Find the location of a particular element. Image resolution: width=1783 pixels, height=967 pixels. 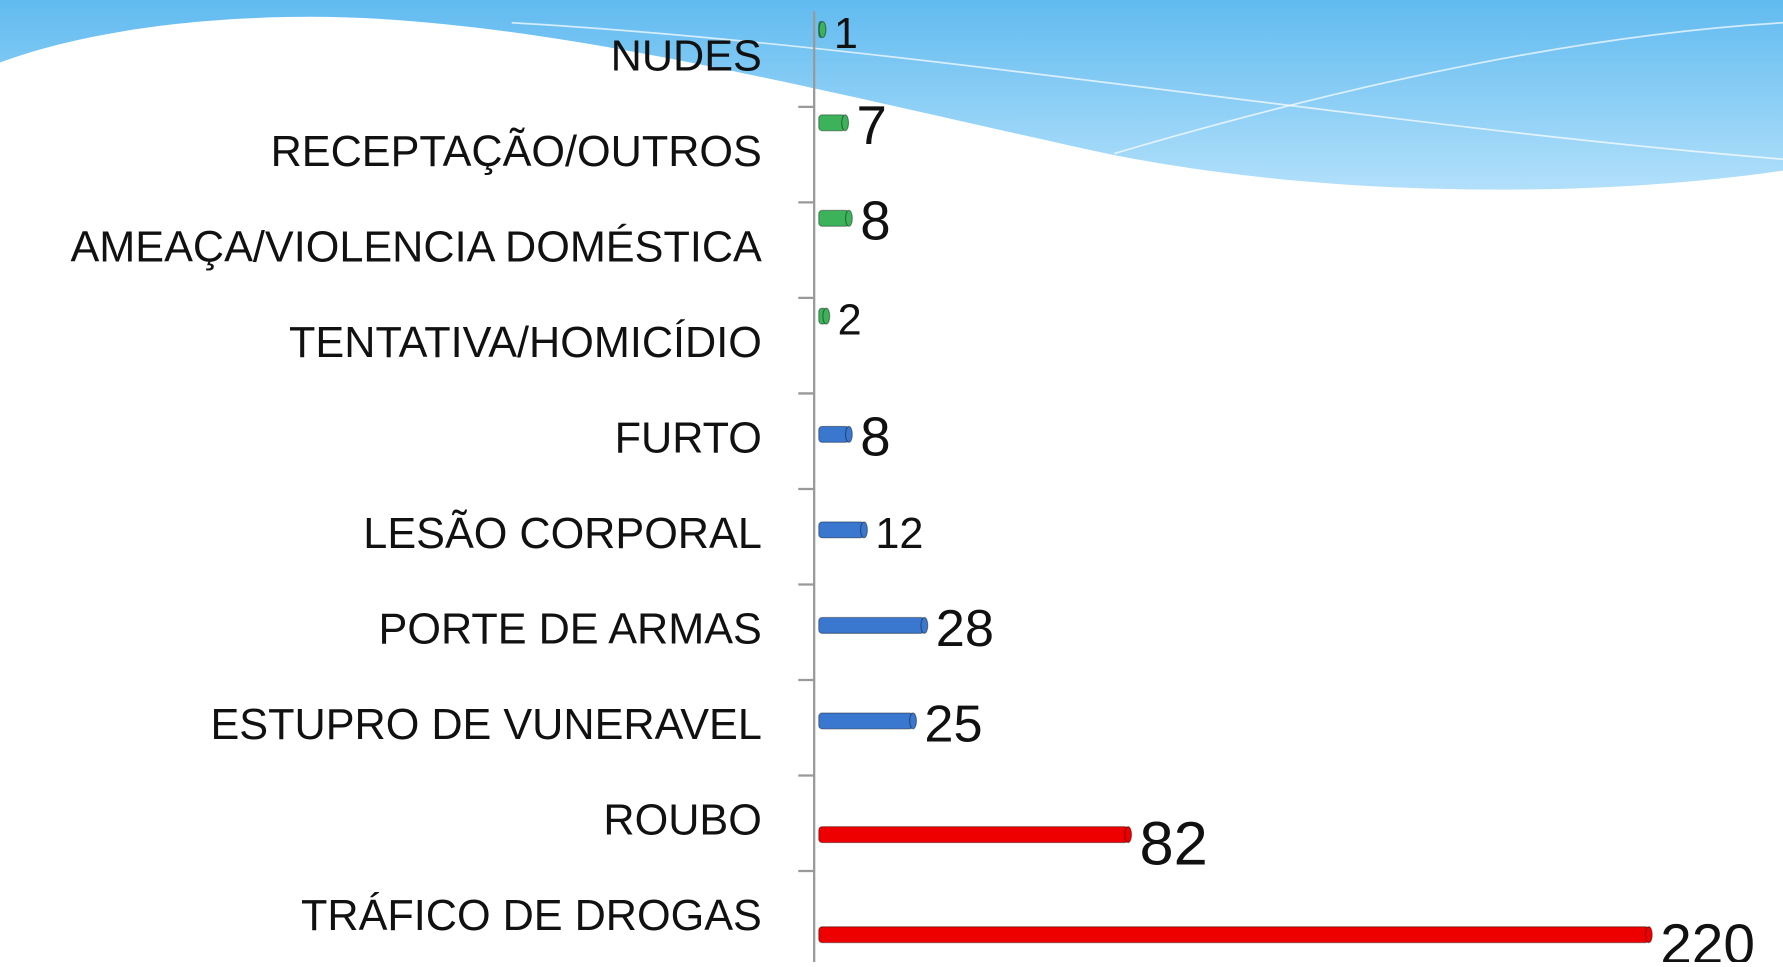

data-label: 1 is located at coordinates (846, 34).